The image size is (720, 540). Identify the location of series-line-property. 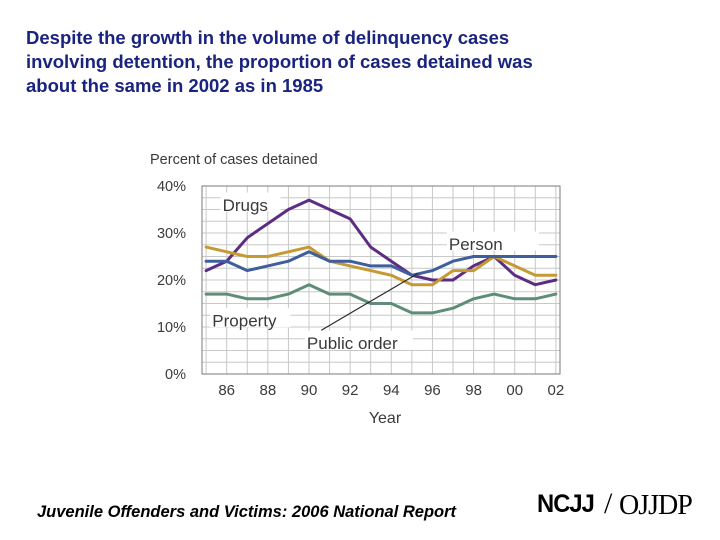
(381, 299).